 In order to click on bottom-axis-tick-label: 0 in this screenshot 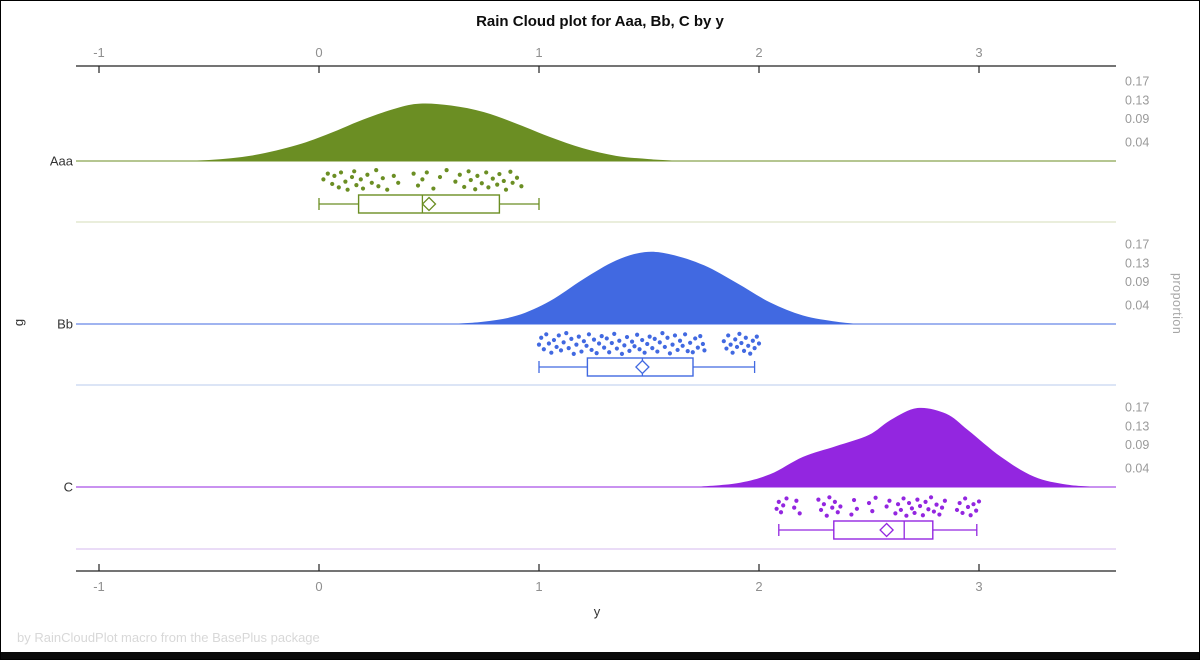, I will do `click(318, 586)`.